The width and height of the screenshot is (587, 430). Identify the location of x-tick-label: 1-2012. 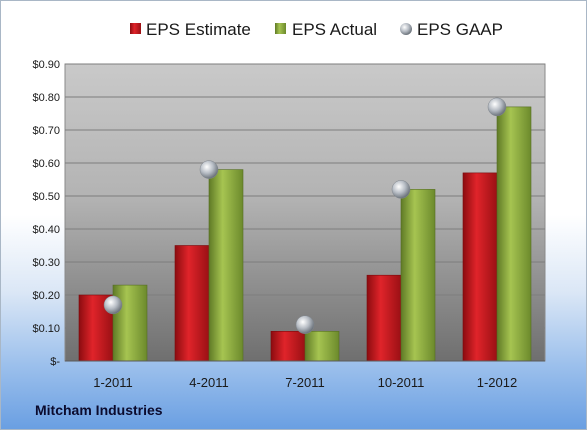
(497, 382).